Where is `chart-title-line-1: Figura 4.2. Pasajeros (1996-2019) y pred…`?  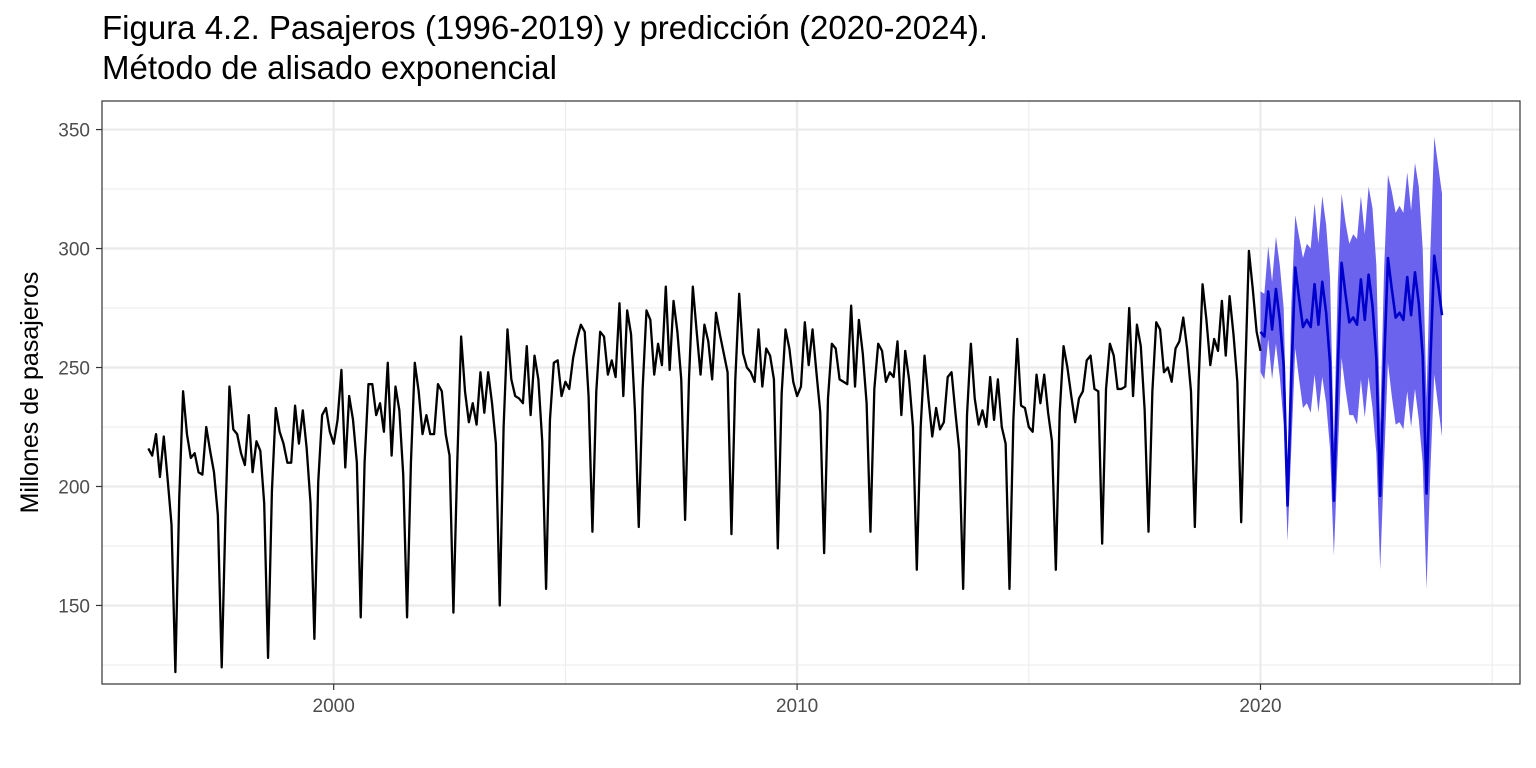
chart-title-line-1: Figura 4.2. Pasajeros (1996-2019) y pred… is located at coordinates (545, 27).